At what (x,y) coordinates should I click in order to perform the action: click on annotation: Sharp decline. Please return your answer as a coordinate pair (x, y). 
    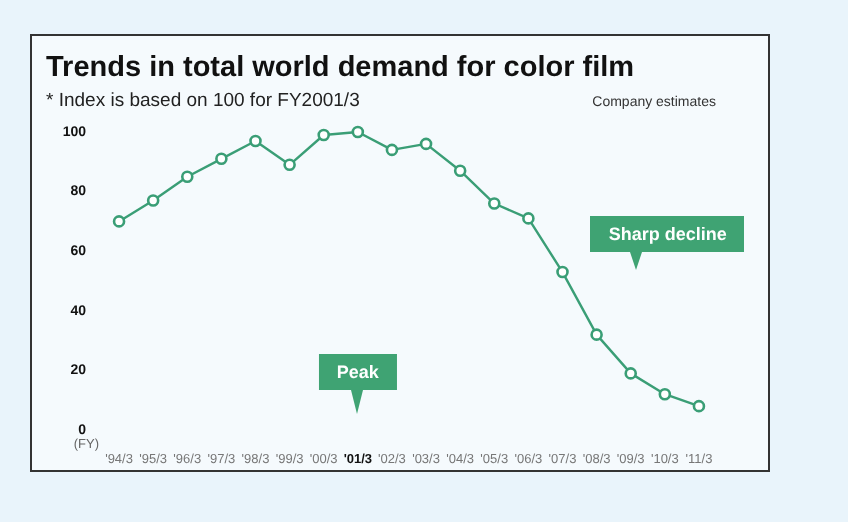
    Looking at the image, I should click on (667, 234).